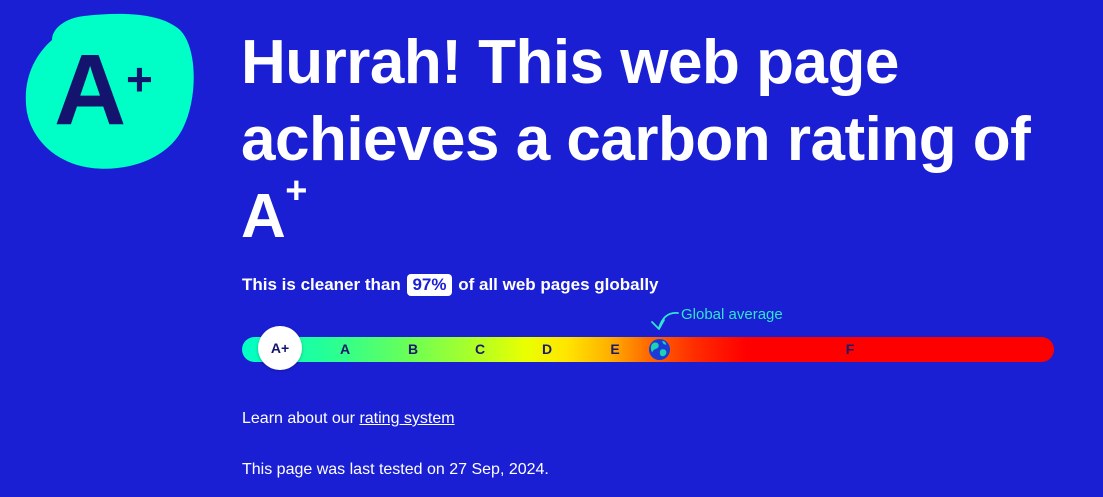  What do you see at coordinates (659, 349) in the screenshot?
I see `globe-icon` at bounding box center [659, 349].